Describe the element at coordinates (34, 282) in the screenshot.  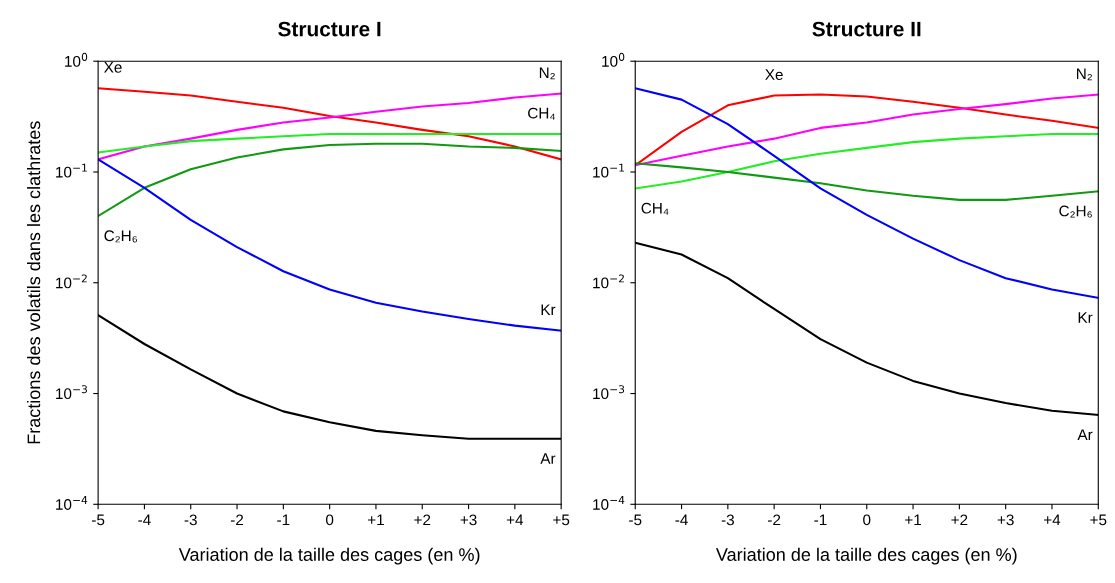
I see `y-axis-title: Fractions des volatils dans les clathrates` at that location.